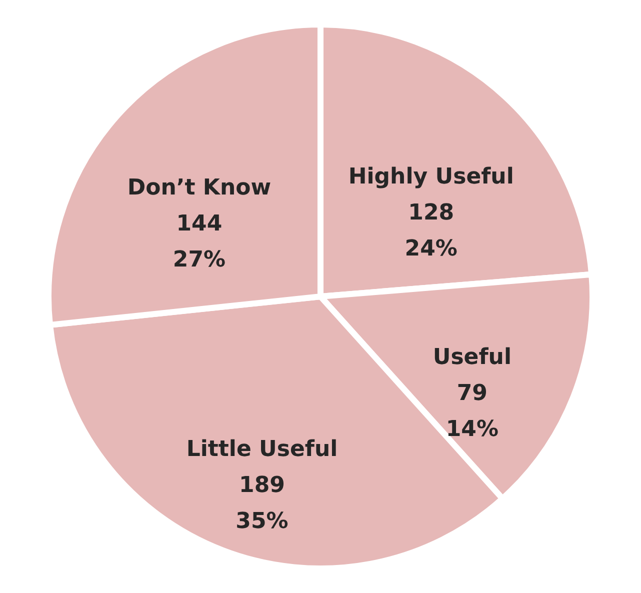  Describe the element at coordinates (472, 357) in the screenshot. I see `slice-label: Useful` at that location.